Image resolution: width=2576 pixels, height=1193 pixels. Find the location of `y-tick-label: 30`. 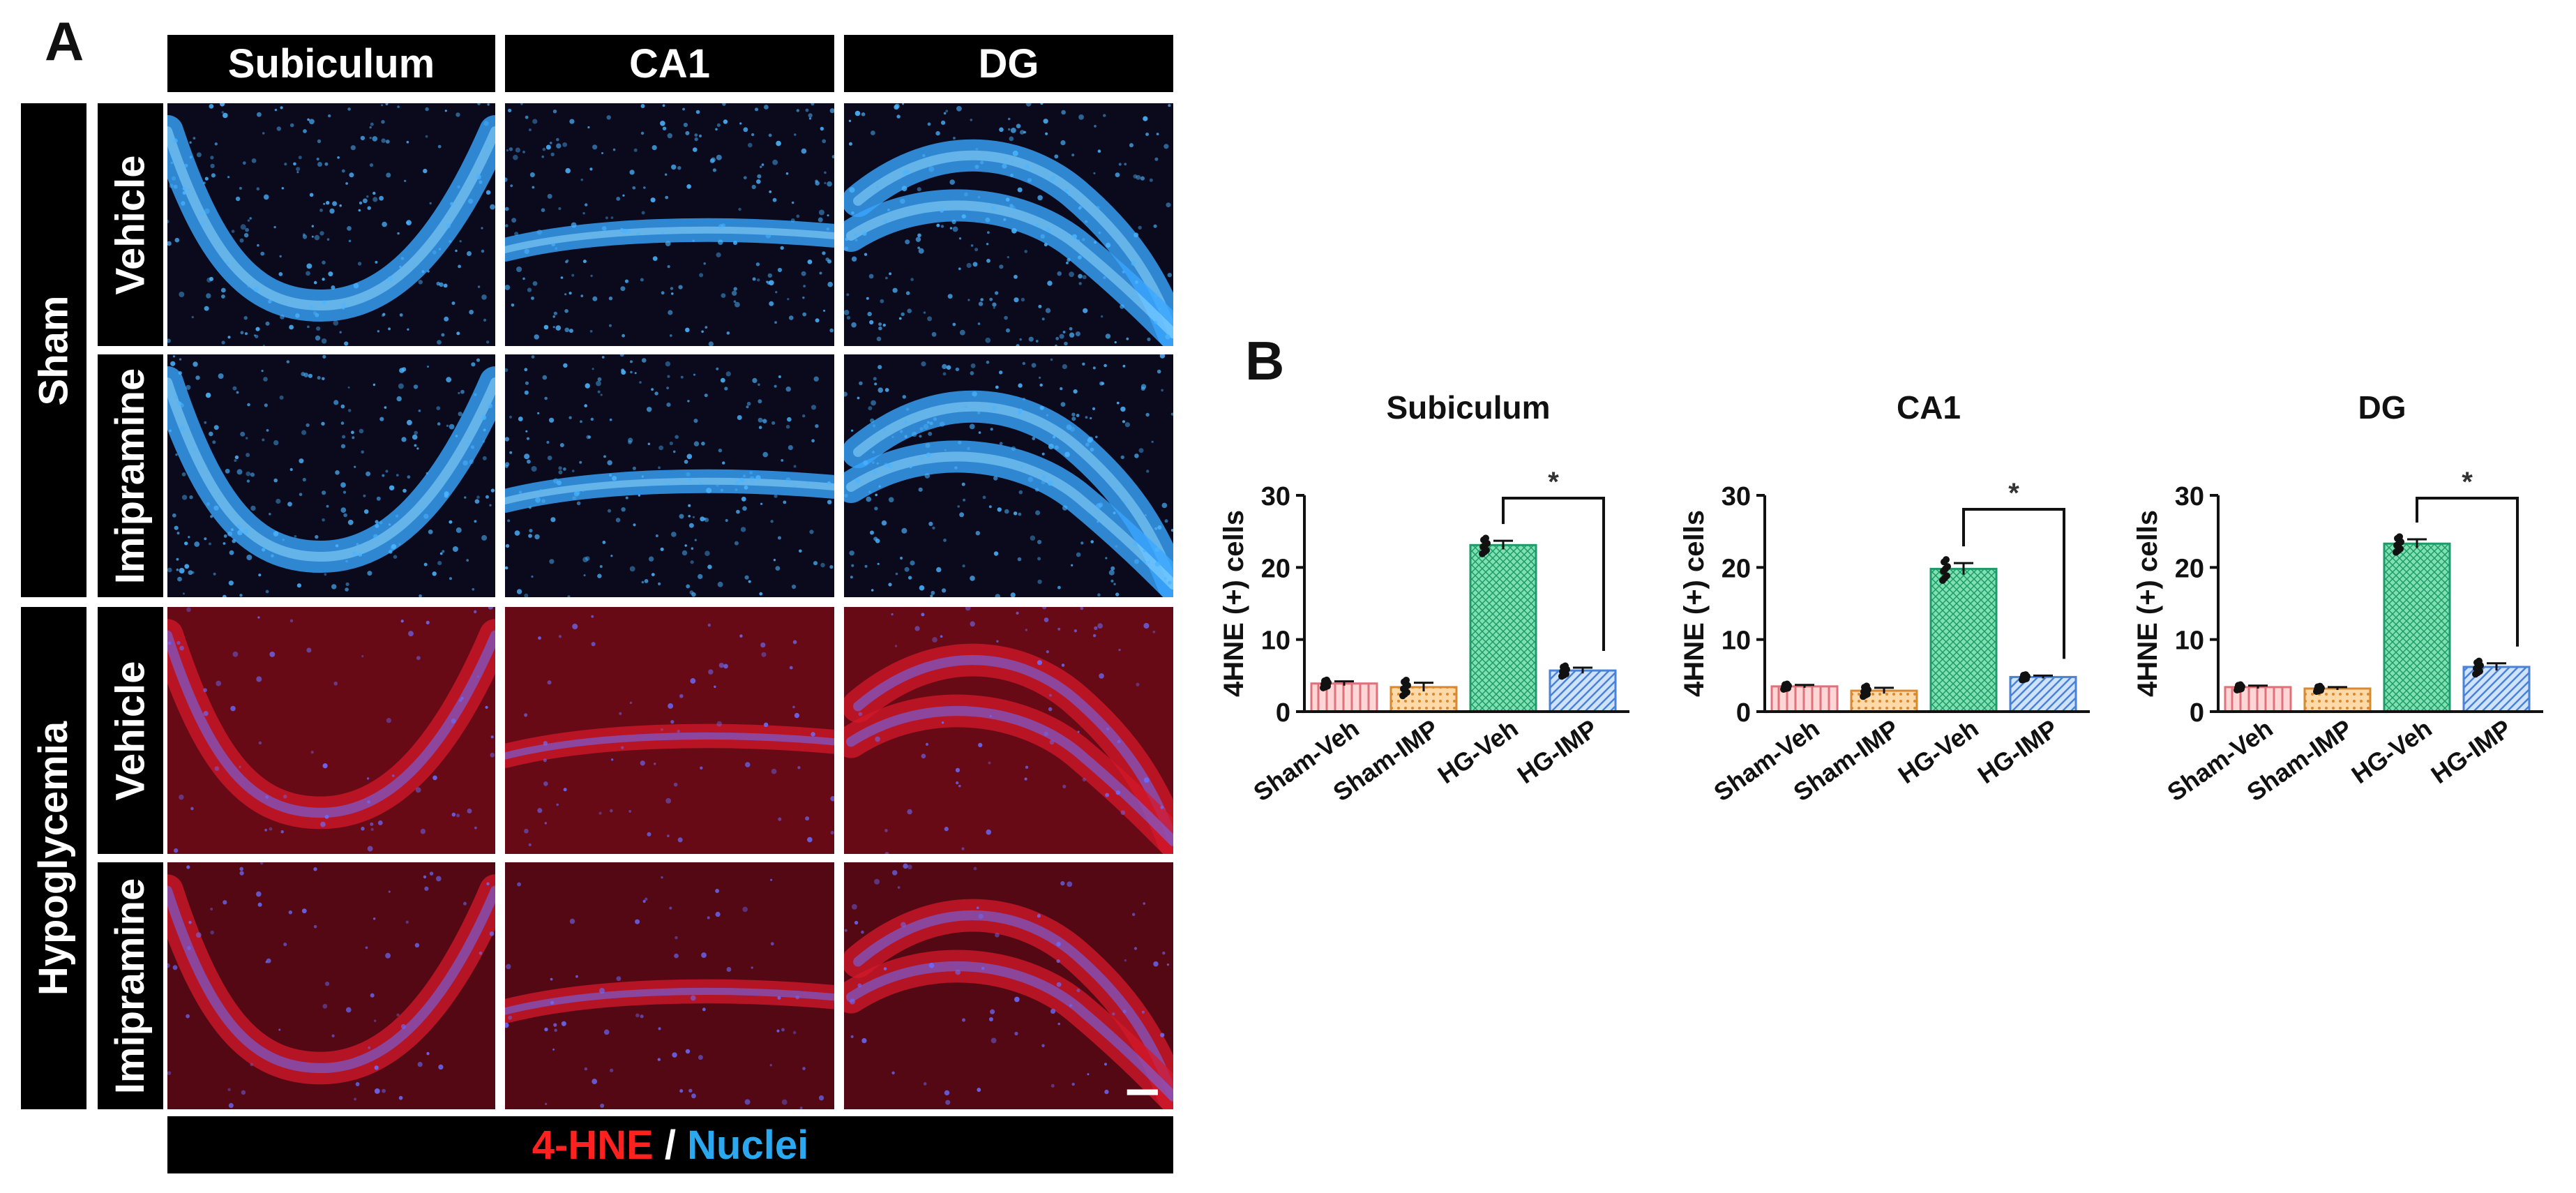

y-tick-label: 30 is located at coordinates (1275, 497).